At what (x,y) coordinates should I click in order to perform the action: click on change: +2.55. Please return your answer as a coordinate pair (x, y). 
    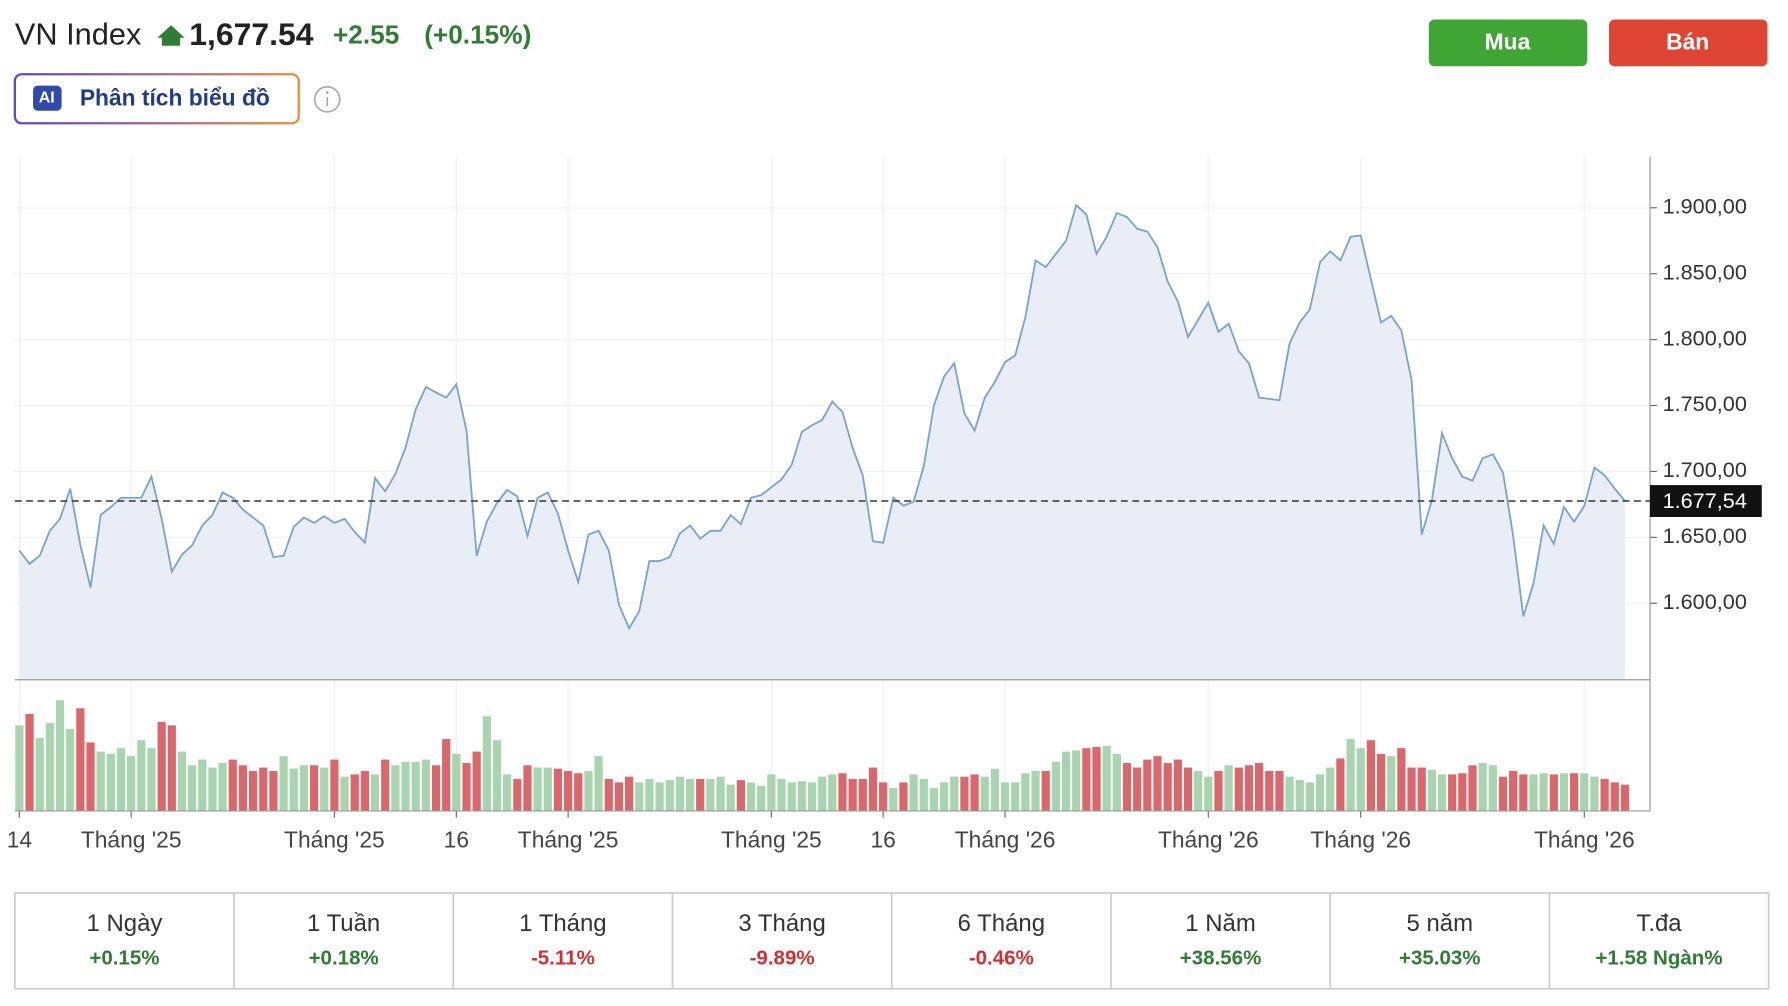
    Looking at the image, I should click on (366, 35).